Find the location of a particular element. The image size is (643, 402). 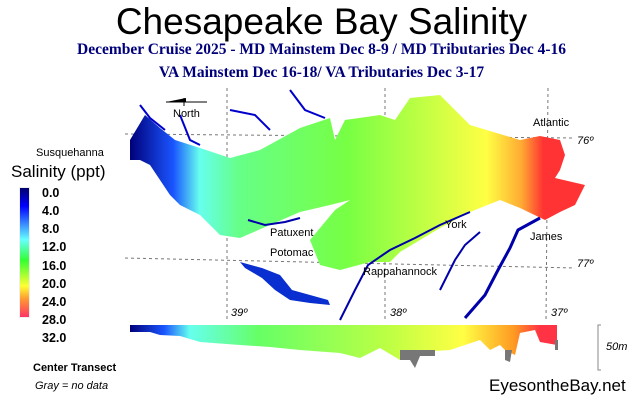

label-77-deg: 77º is located at coordinates (585, 264).